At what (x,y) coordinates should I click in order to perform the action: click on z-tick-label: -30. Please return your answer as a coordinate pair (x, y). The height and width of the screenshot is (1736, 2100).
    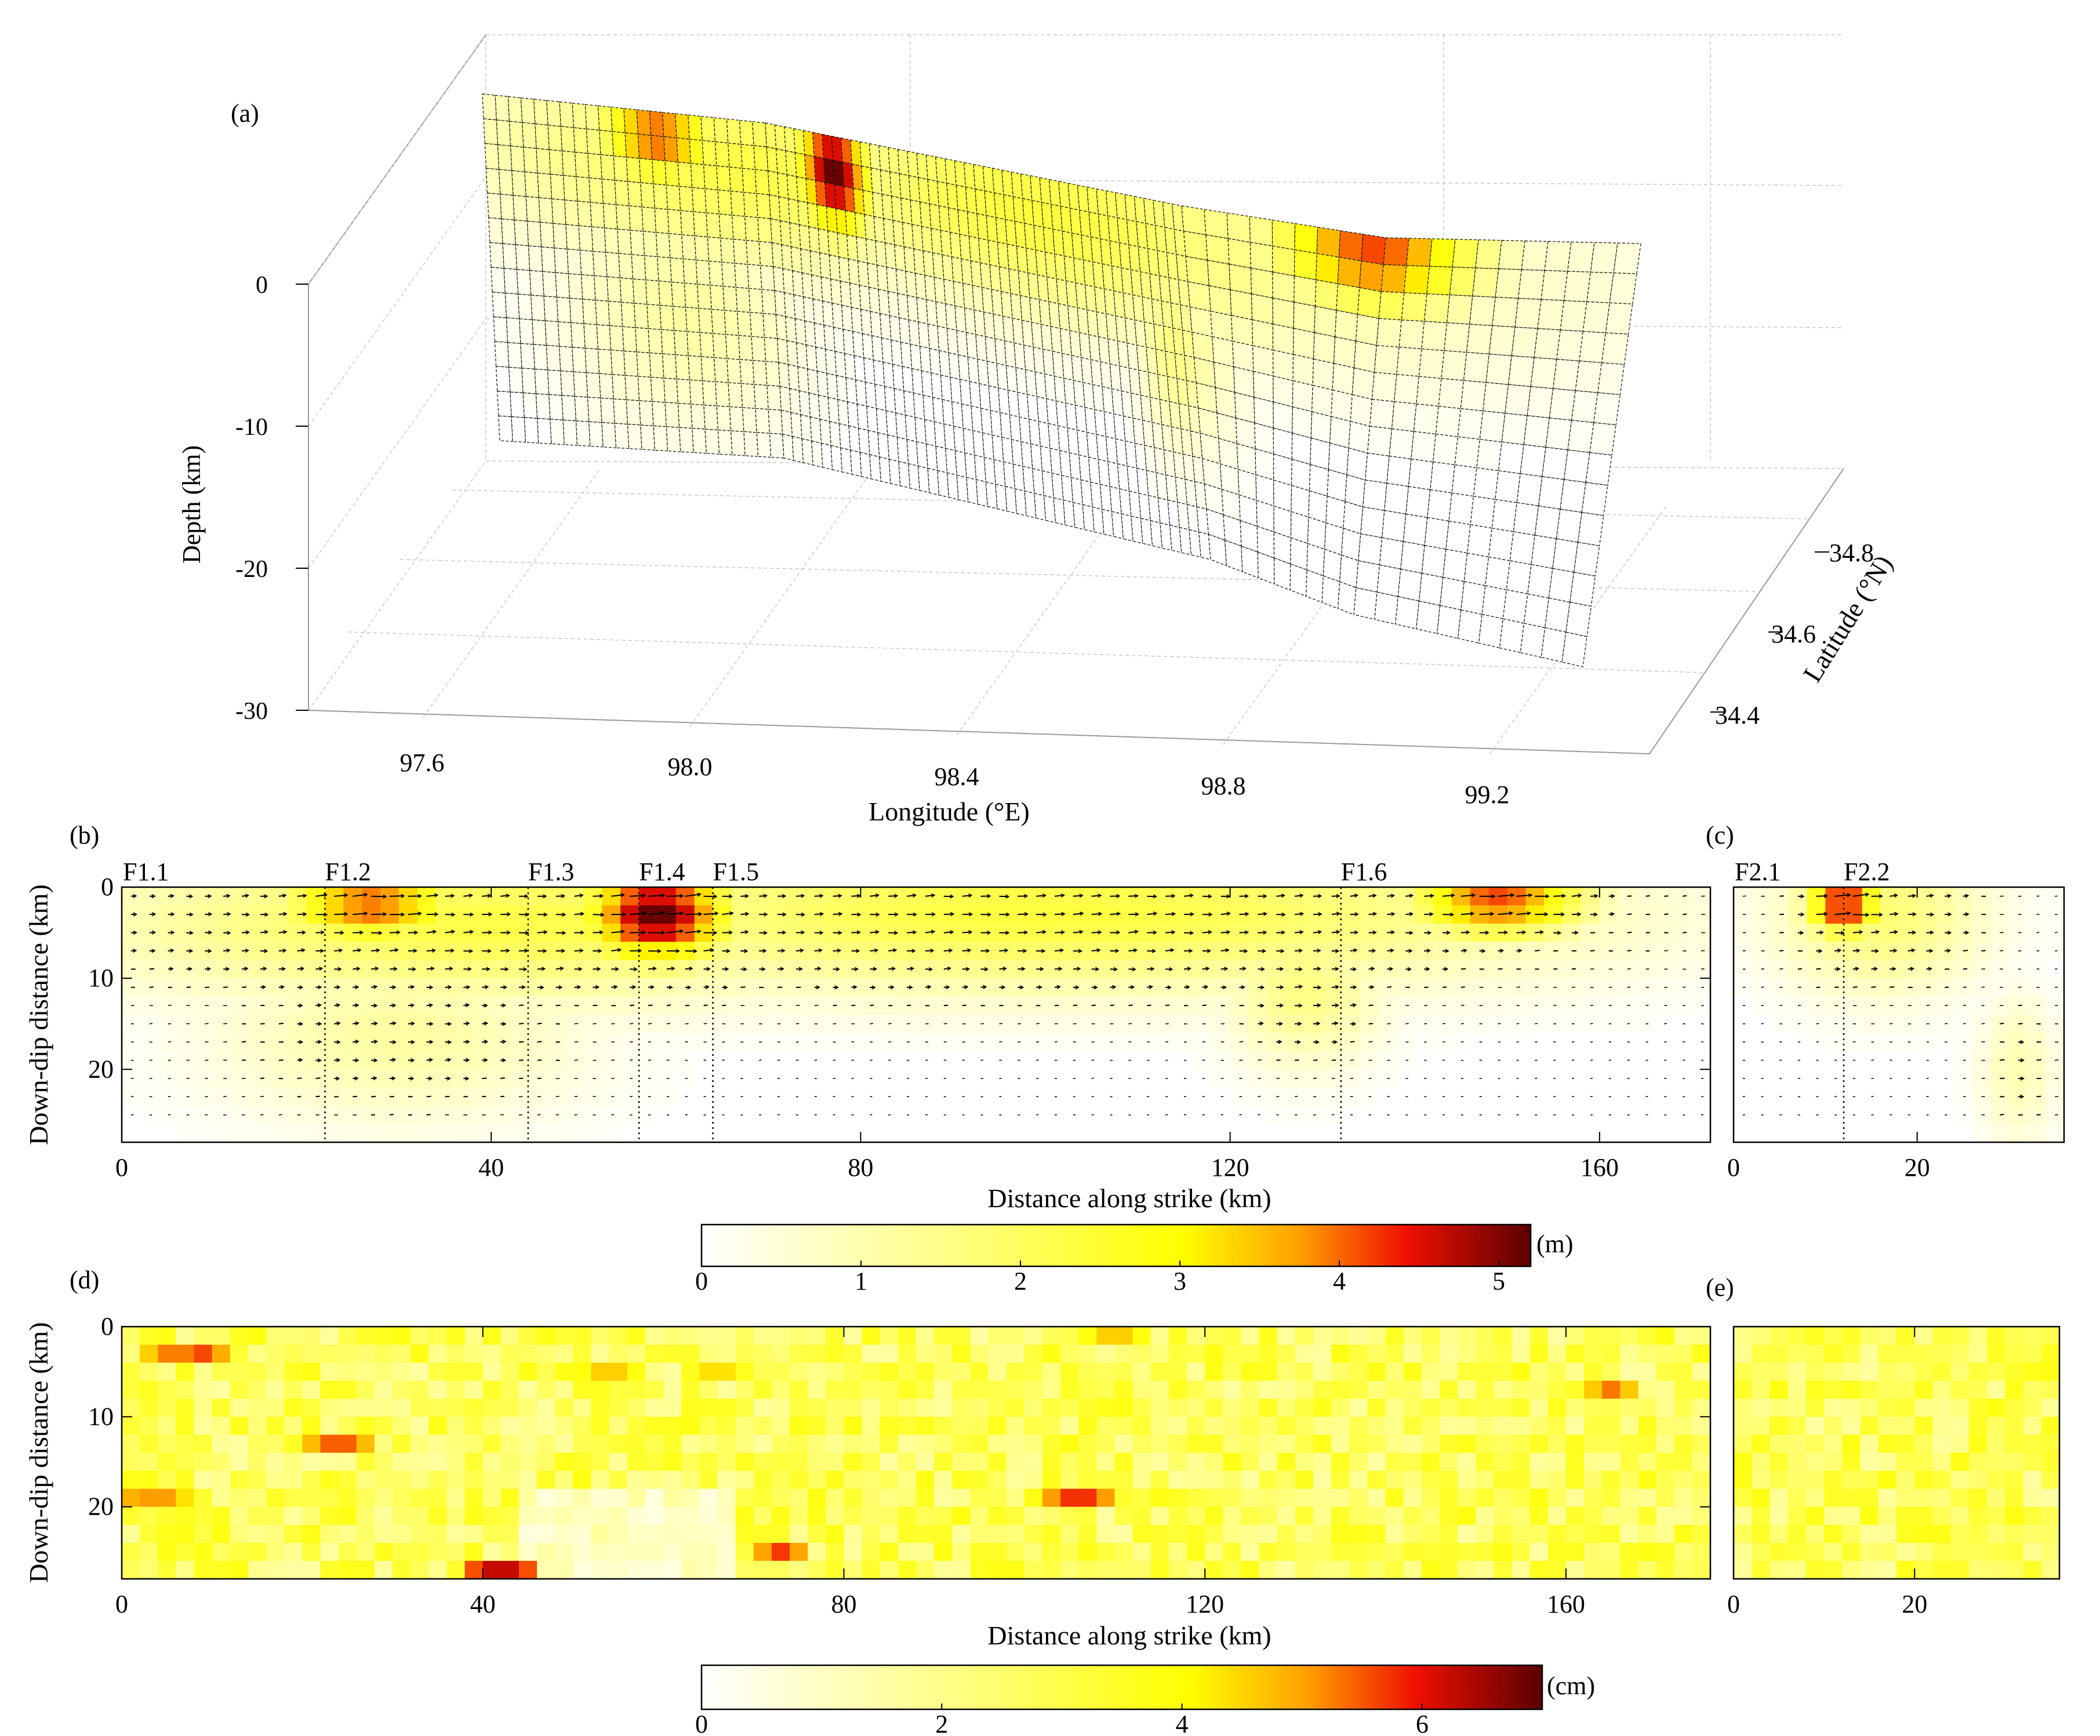
    Looking at the image, I should click on (251, 711).